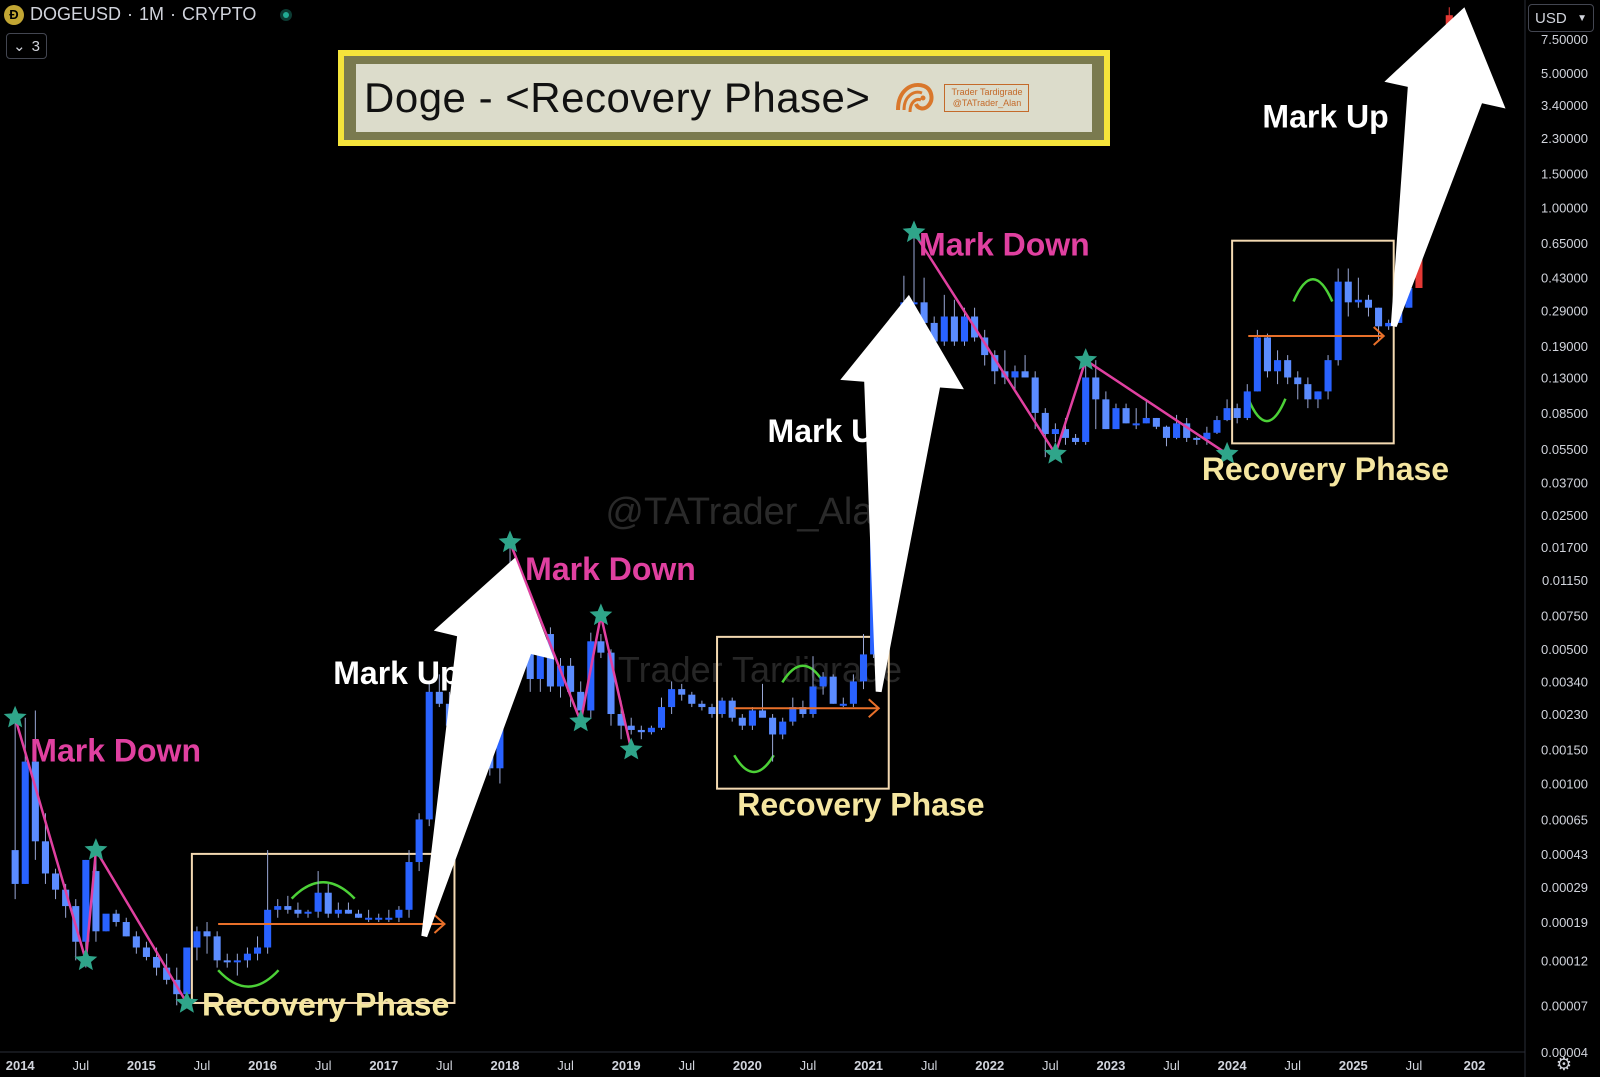  What do you see at coordinates (1564, 649) in the screenshot?
I see `price-tick-label: 0.00500` at bounding box center [1564, 649].